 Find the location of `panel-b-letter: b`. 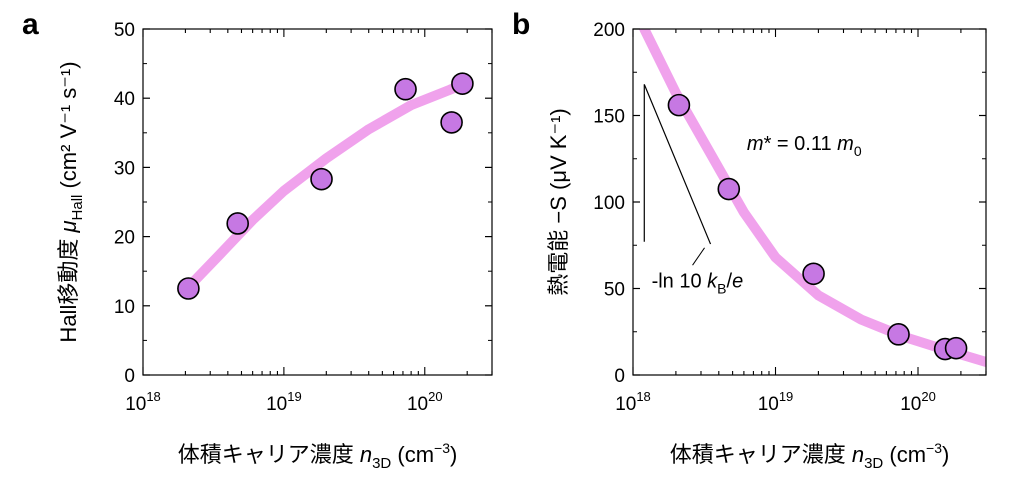

panel-b-letter: b is located at coordinates (521, 24).